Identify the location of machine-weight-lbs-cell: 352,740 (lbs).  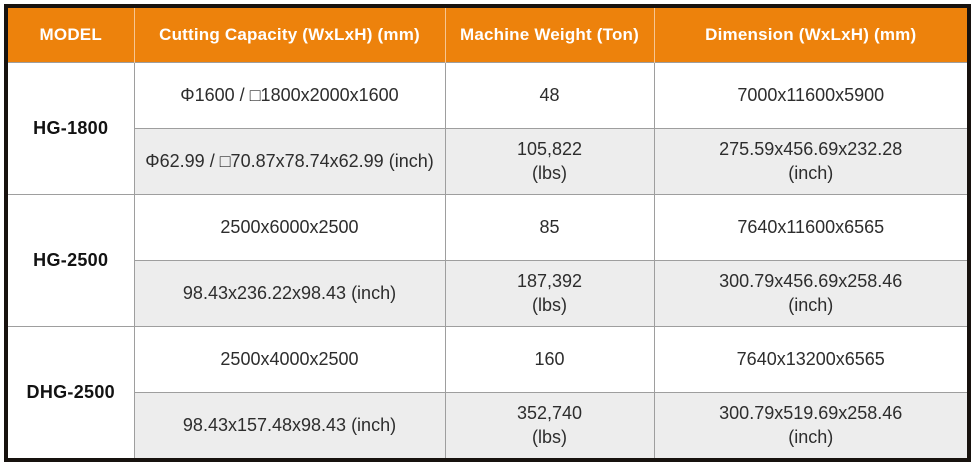
(549, 426).